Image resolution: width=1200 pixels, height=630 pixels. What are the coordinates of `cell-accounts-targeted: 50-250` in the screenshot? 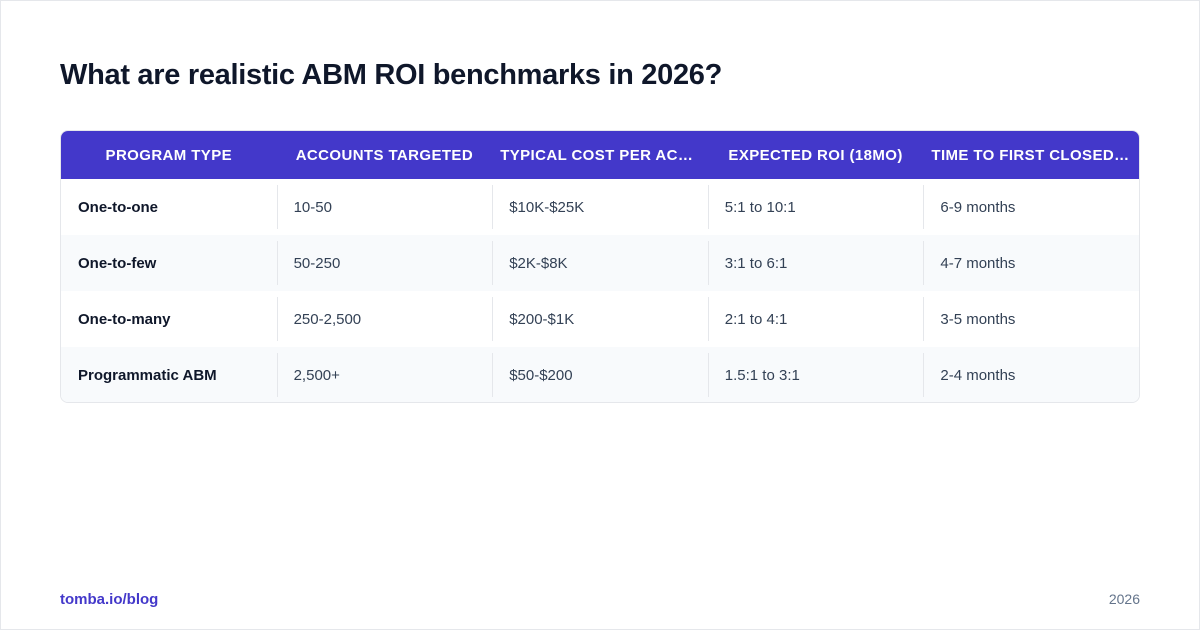 It's located at (384, 263).